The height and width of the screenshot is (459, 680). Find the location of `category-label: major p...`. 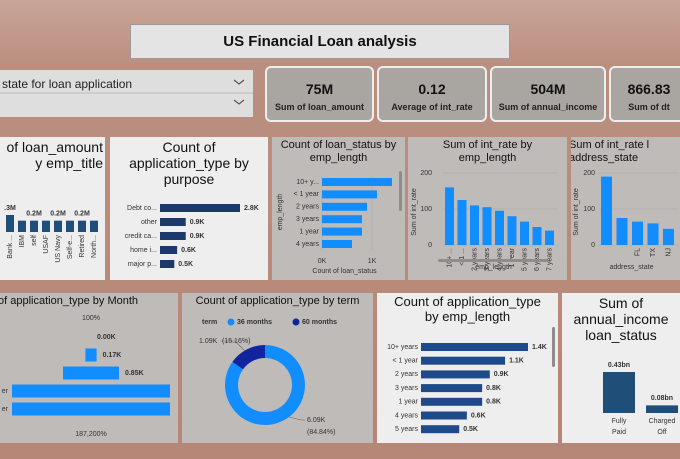

category-label: major p... is located at coordinates (142, 264).